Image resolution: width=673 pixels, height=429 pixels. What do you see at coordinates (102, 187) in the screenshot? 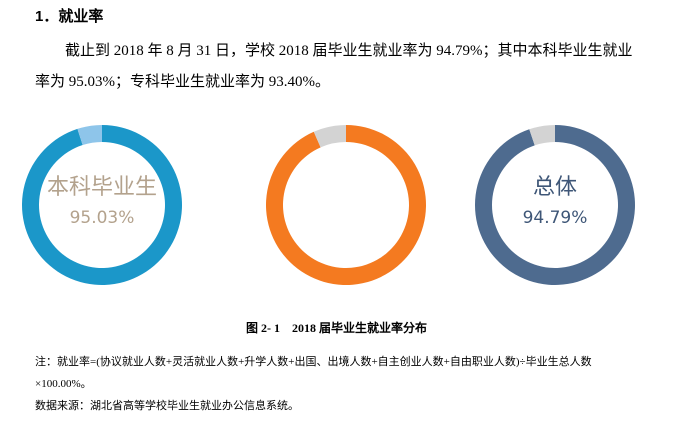
I see `donut-label: 本科毕业生` at bounding box center [102, 187].